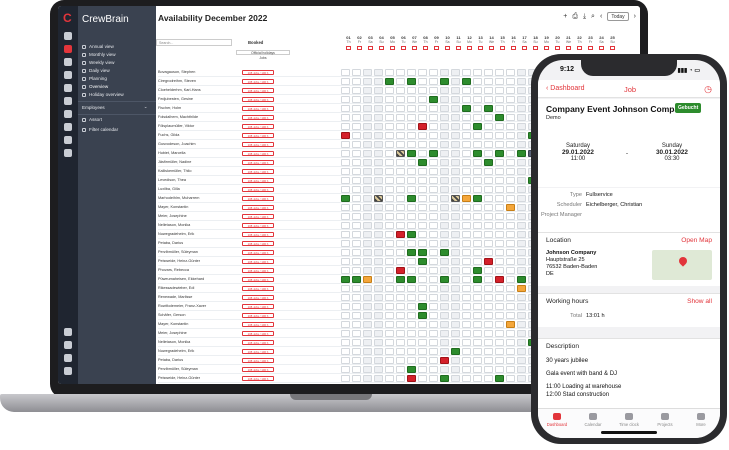 The image size is (729, 450). What do you see at coordinates (665, 420) in the screenshot?
I see `tab-projects: Projects` at bounding box center [665, 420].